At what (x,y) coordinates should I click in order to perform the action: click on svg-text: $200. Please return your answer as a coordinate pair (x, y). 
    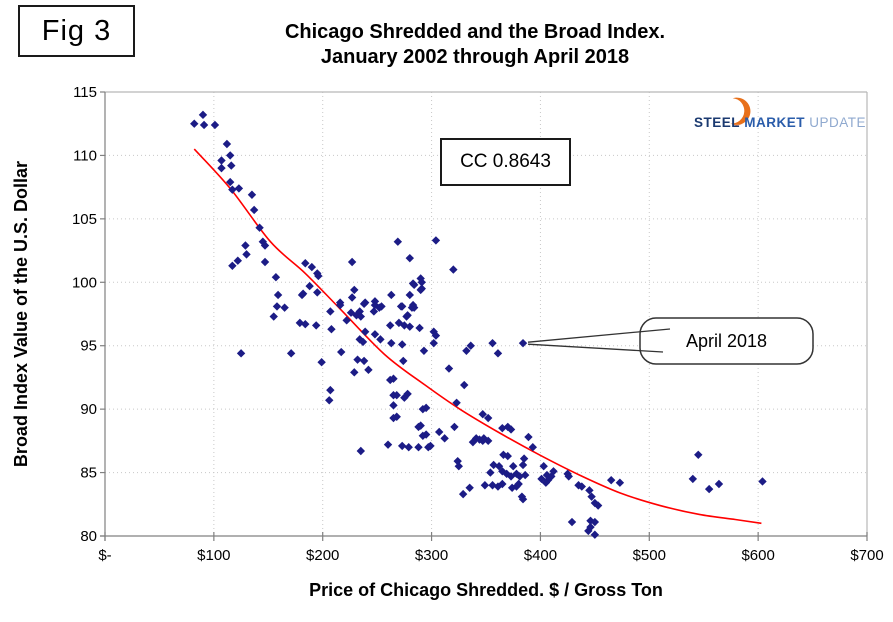
    Looking at the image, I should click on (322, 555).